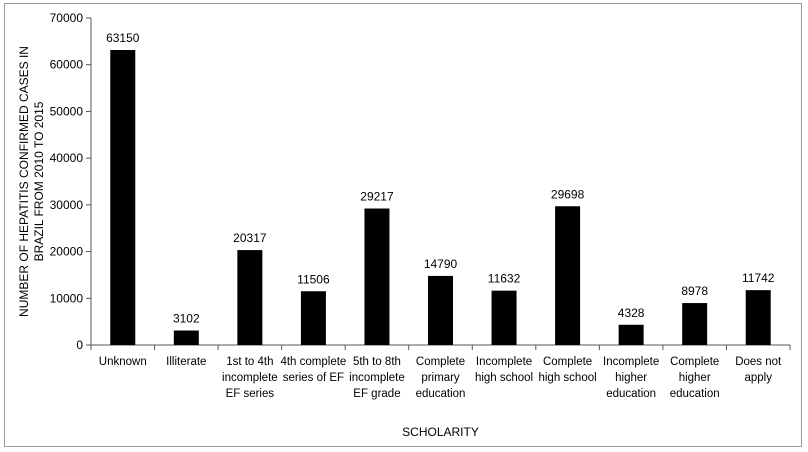 The image size is (808, 452). Describe the element at coordinates (67, 158) in the screenshot. I see `y-tick-label: 40000` at that location.